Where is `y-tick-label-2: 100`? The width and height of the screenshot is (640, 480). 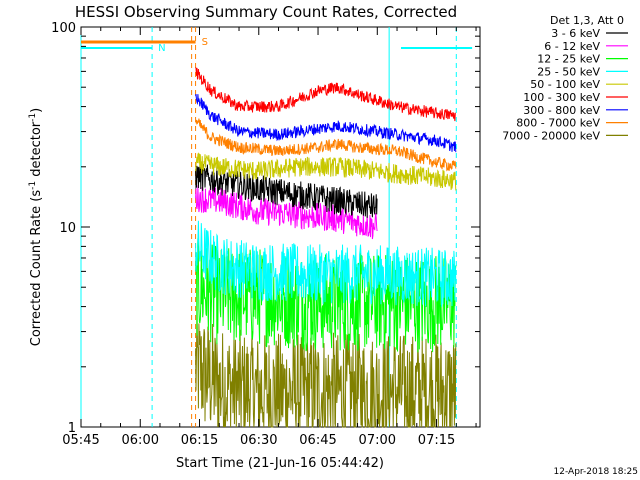 y-tick-label-2: 100 is located at coordinates (63, 28).